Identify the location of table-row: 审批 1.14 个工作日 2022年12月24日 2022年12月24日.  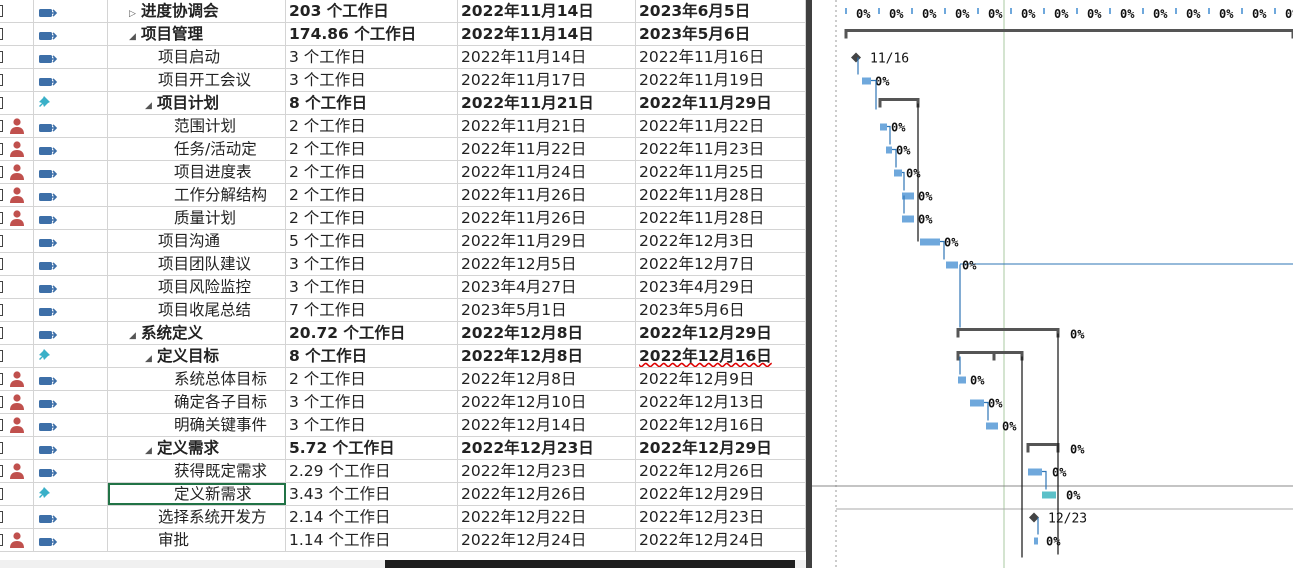
(403, 540).